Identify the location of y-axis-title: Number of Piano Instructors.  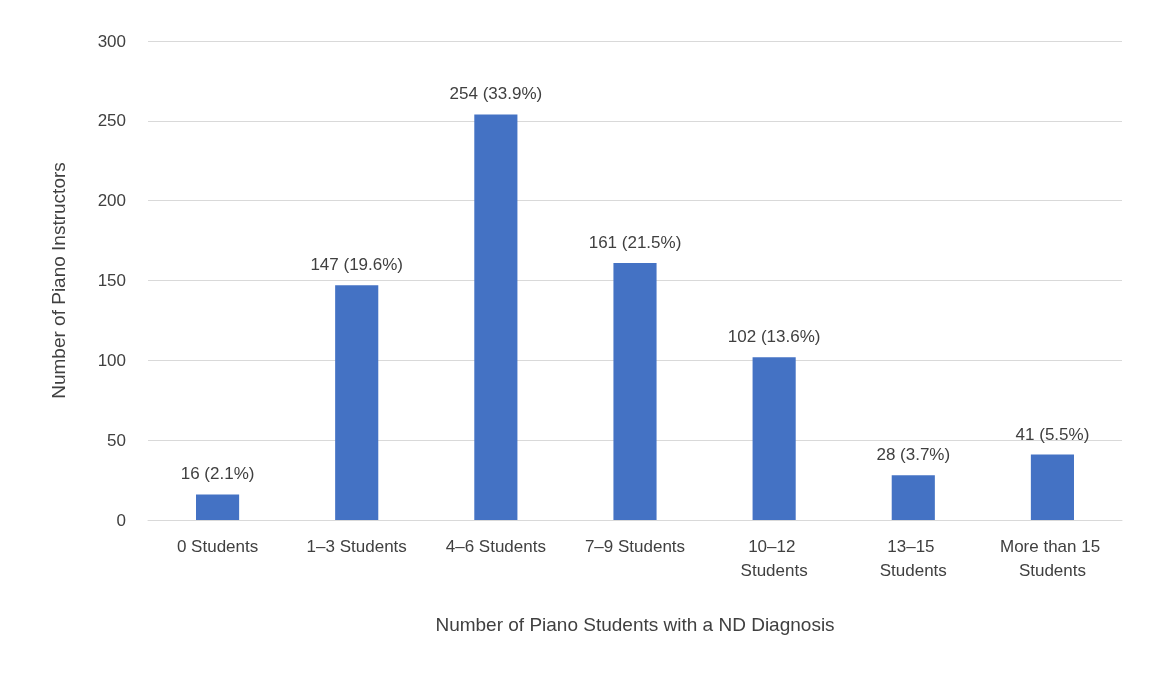
(58, 280).